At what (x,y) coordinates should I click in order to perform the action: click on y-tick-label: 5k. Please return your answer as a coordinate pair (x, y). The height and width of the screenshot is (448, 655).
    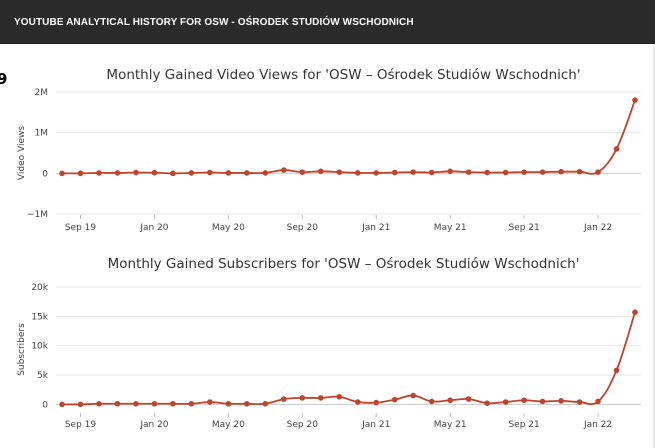
    Looking at the image, I should click on (43, 376).